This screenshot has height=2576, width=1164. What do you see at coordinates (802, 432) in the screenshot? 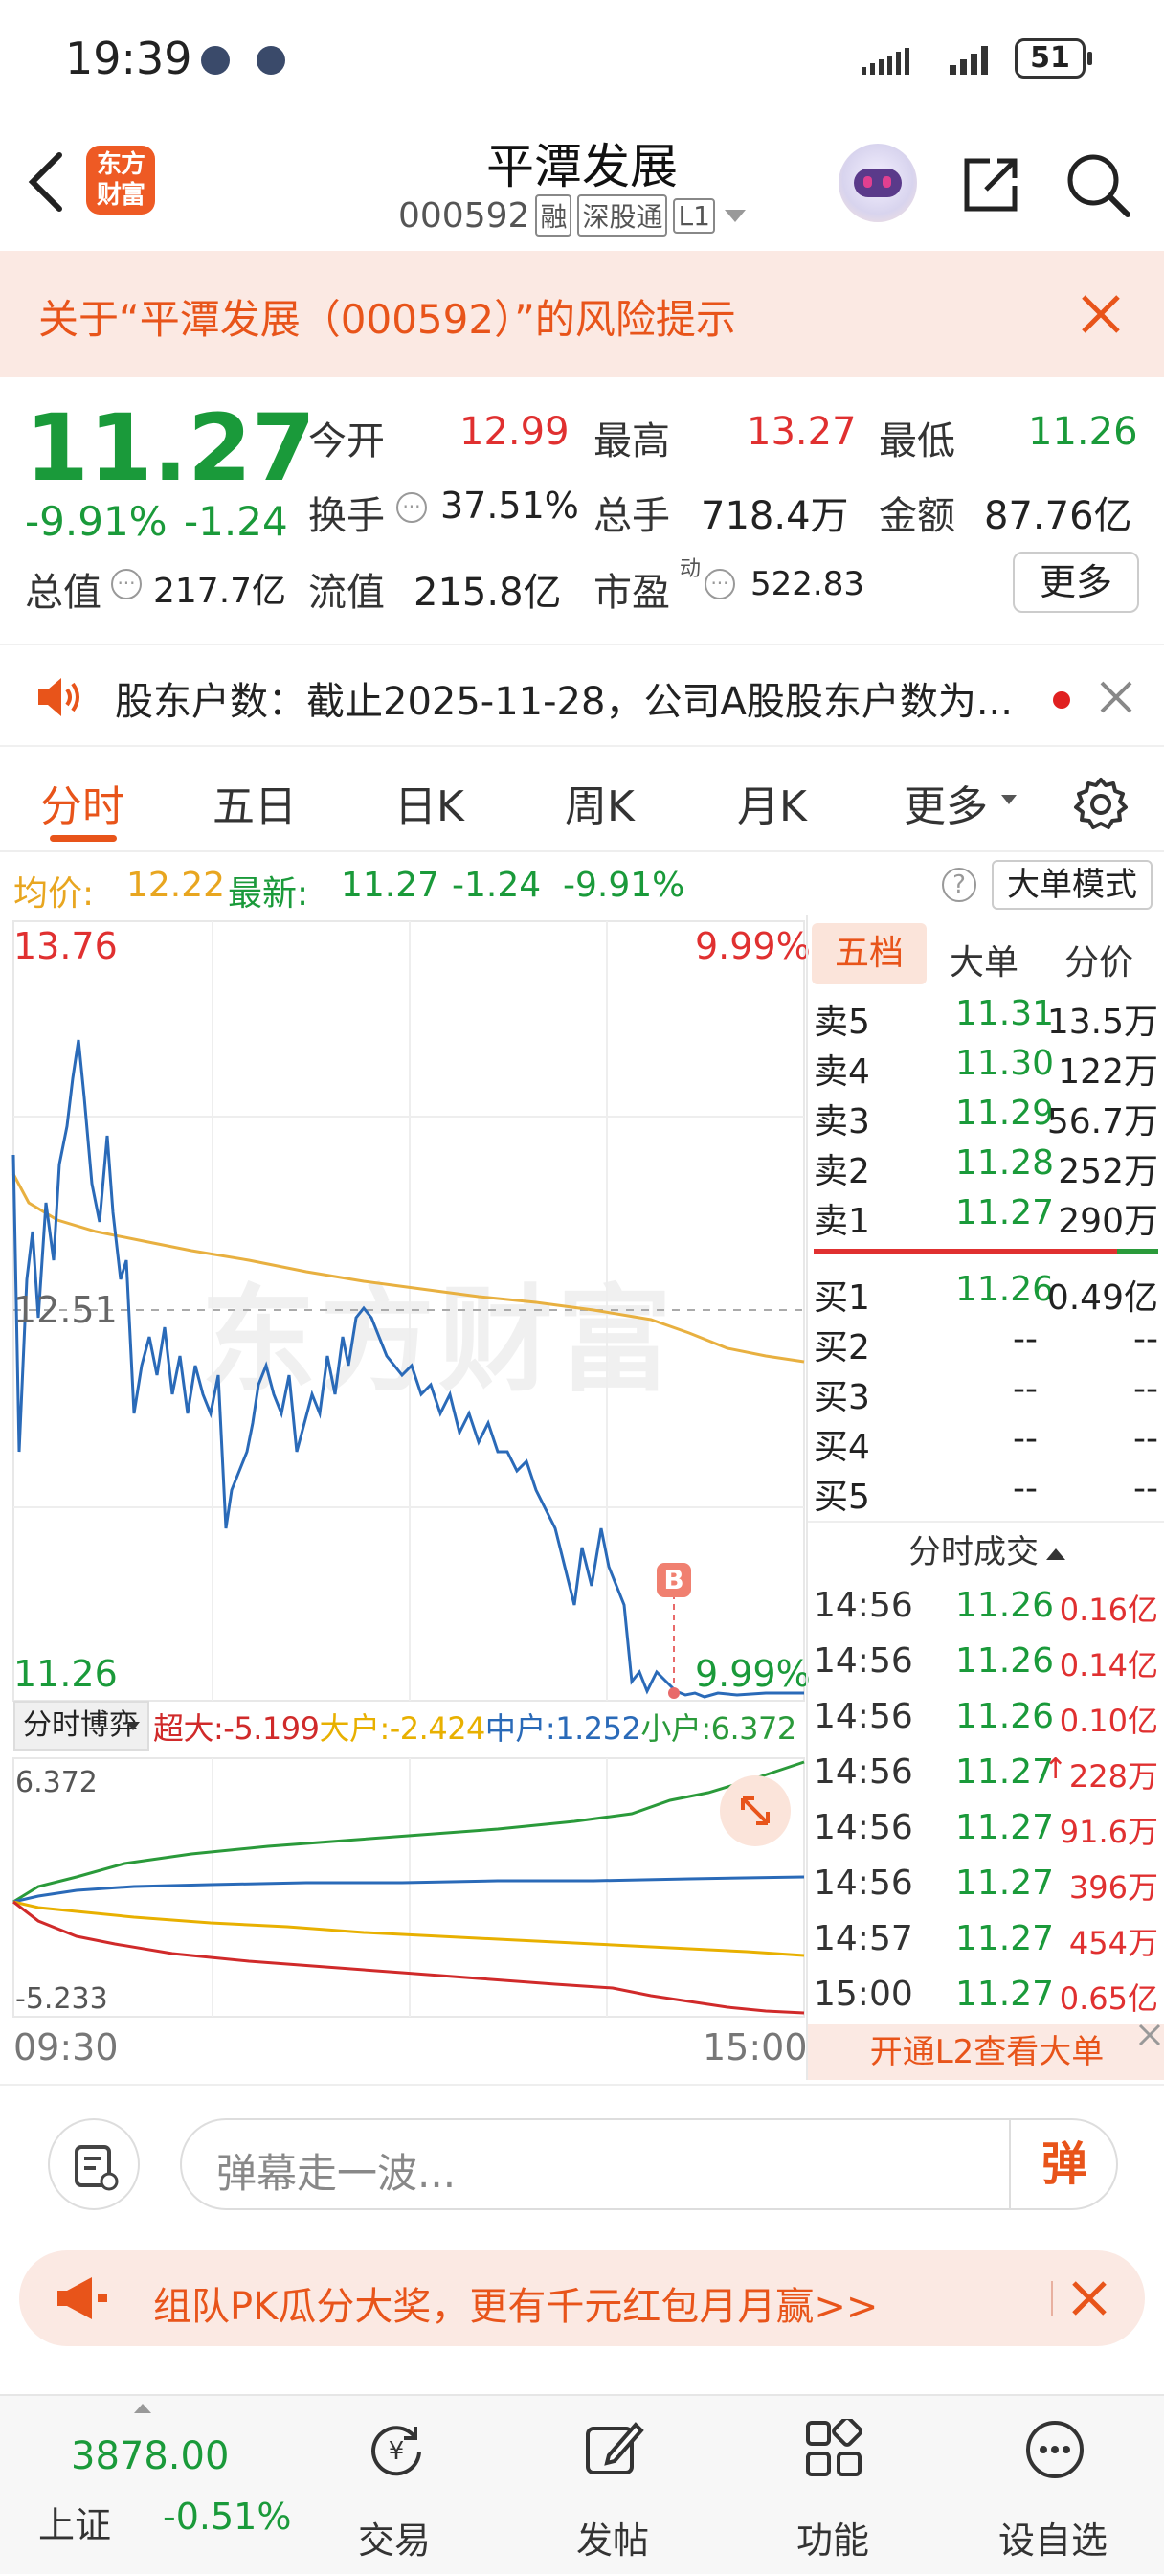
I see `high-value: 13.27` at bounding box center [802, 432].